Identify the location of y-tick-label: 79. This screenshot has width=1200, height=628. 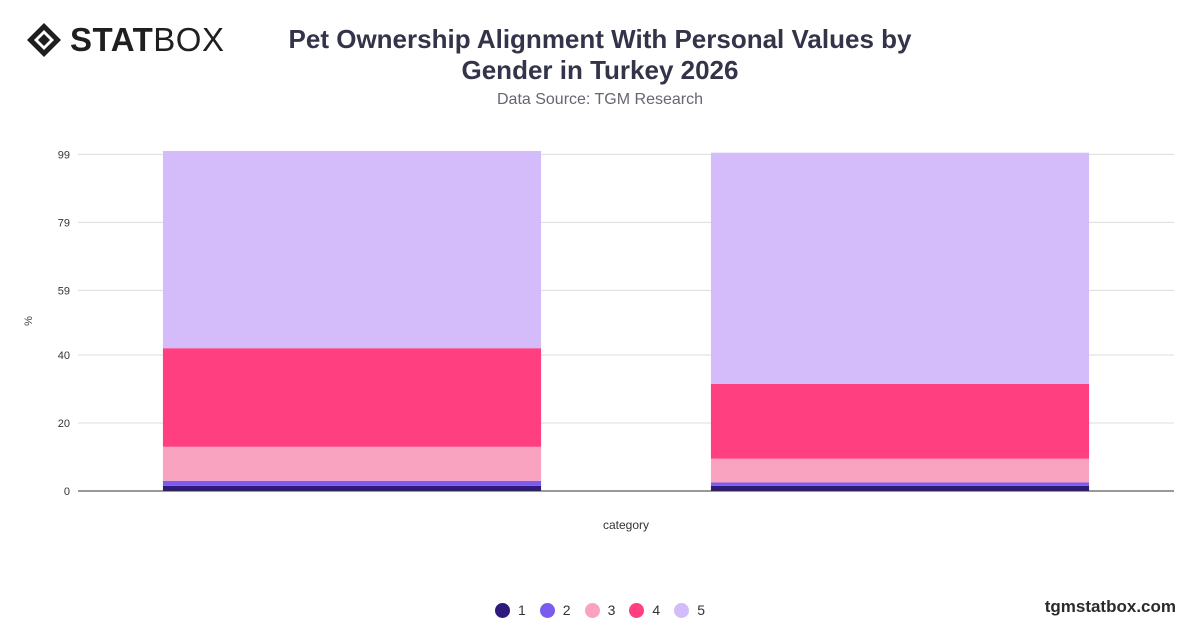
(64, 223).